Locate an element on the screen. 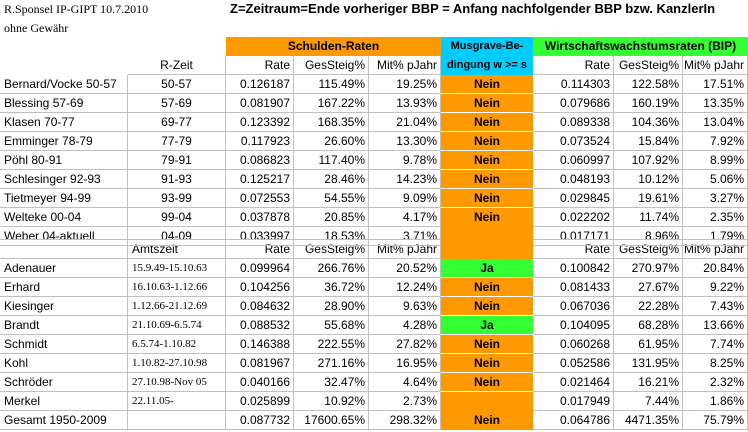  row-debt-rate: 0.146388 is located at coordinates (260, 344).